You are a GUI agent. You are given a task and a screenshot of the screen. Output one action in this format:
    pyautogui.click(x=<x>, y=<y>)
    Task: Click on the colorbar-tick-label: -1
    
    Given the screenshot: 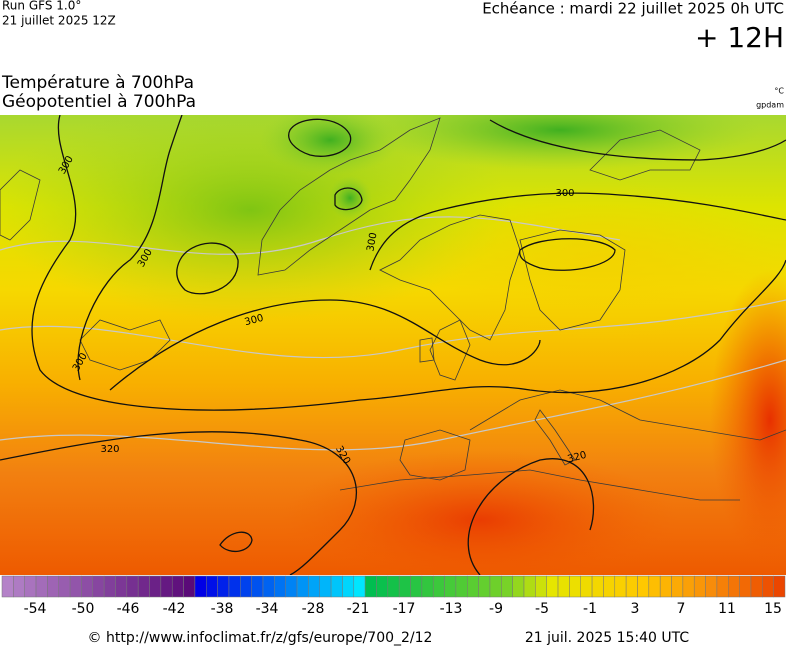 What is the action you would take?
    pyautogui.click(x=590, y=609)
    